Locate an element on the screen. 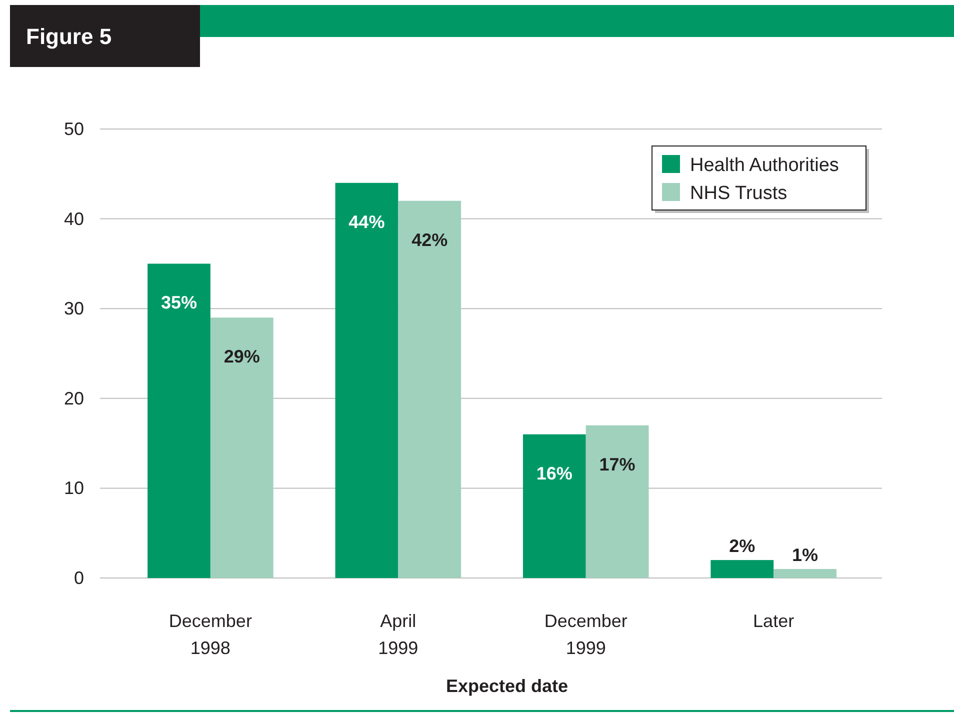 The height and width of the screenshot is (713, 954). data-label: 1% is located at coordinates (805, 555).